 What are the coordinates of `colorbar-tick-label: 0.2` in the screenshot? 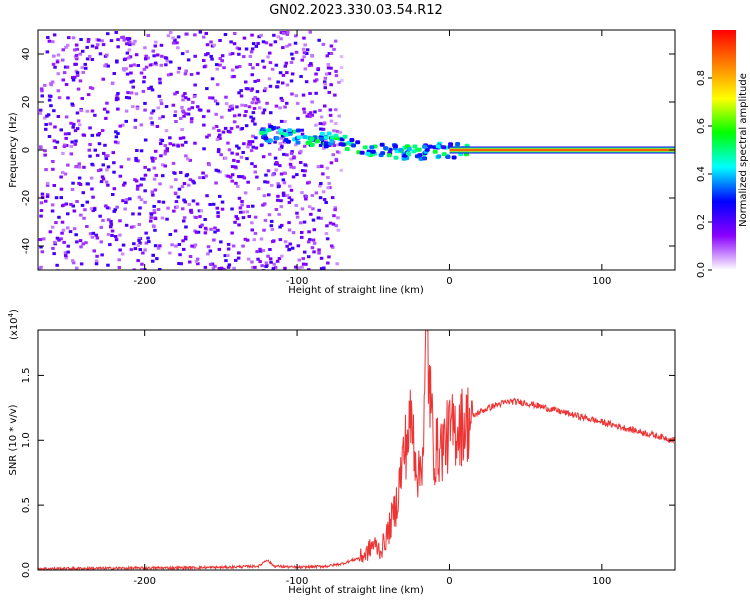 It's located at (701, 222).